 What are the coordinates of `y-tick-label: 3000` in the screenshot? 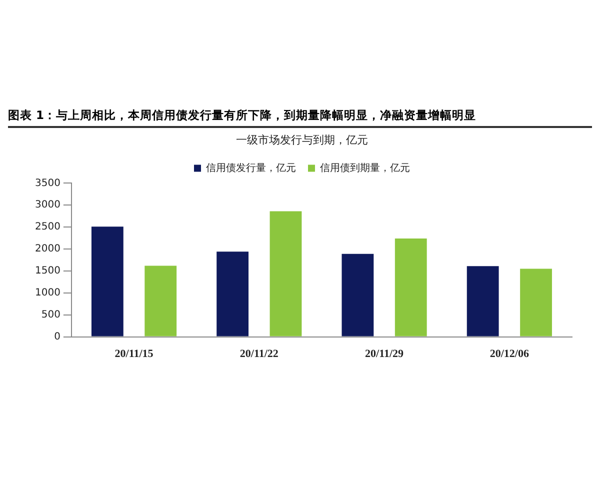 It's located at (47, 205).